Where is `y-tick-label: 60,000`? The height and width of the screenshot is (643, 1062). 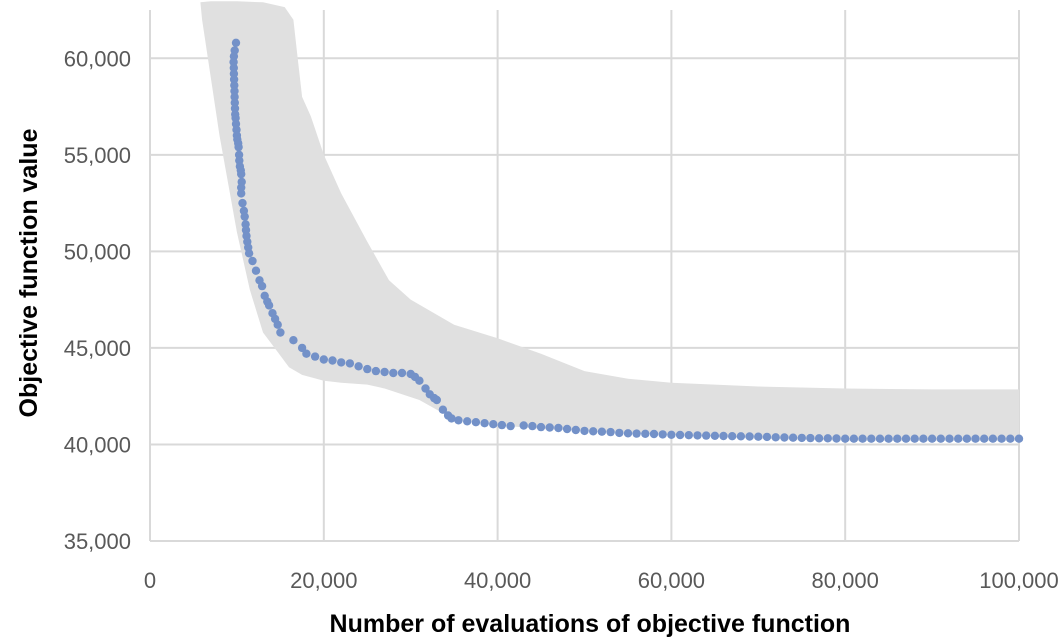
y-tick-label: 60,000 is located at coordinates (97, 58).